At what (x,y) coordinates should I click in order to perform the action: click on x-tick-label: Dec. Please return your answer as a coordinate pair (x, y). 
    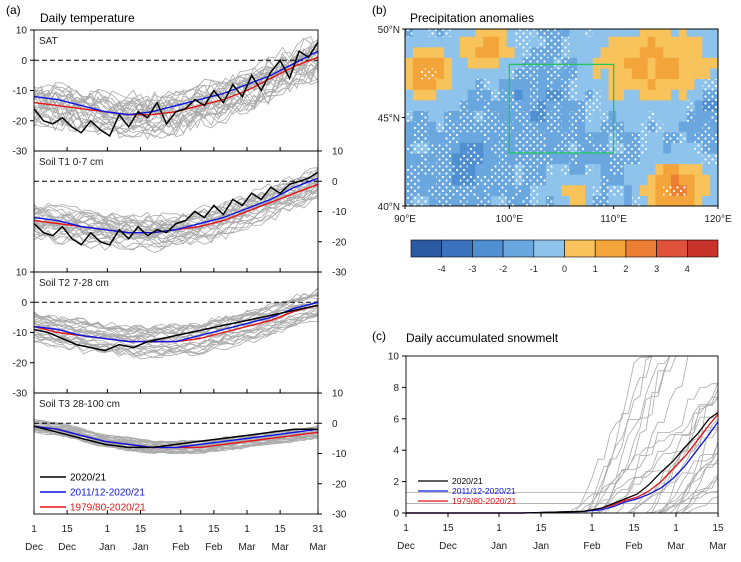
    Looking at the image, I should click on (67, 547).